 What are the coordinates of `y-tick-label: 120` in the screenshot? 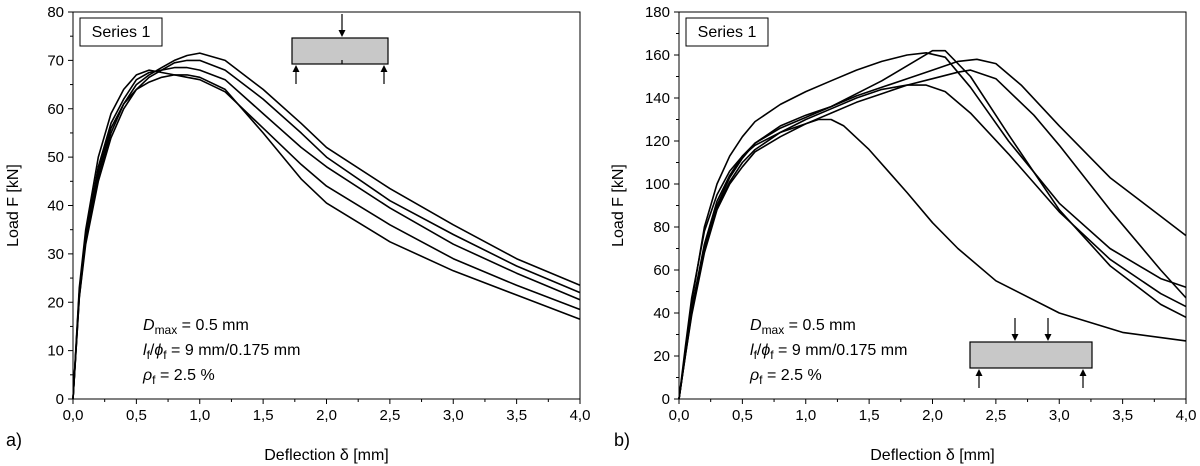 It's located at (657, 141).